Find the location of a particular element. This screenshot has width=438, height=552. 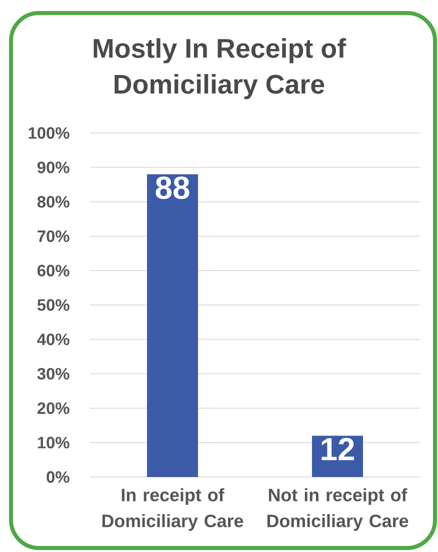

y-tick-label: 80% is located at coordinates (53, 202).